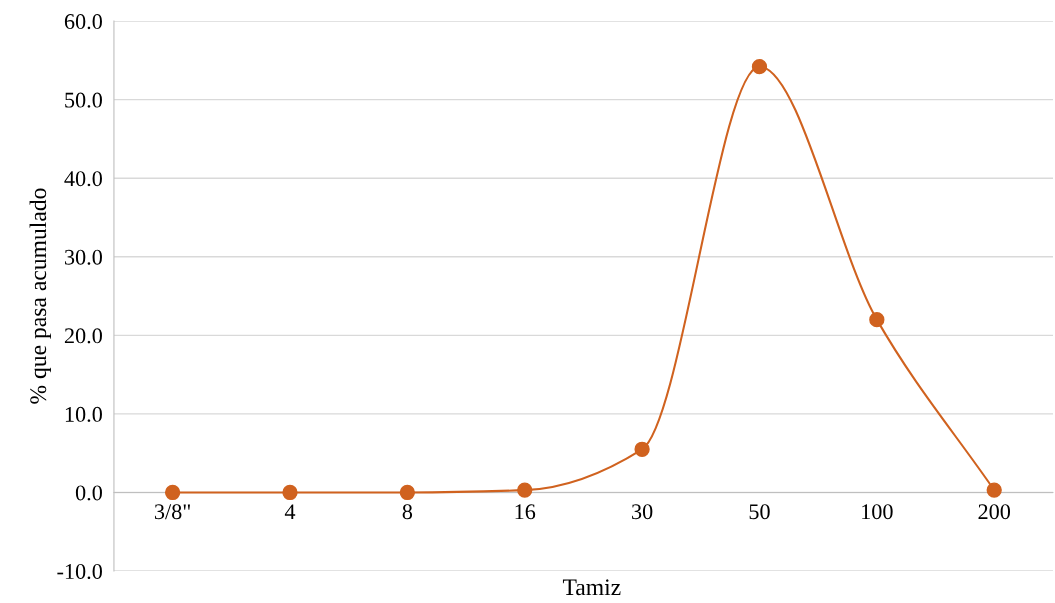  Describe the element at coordinates (79, 571) in the screenshot. I see `y-tick-label: -10.0` at that location.